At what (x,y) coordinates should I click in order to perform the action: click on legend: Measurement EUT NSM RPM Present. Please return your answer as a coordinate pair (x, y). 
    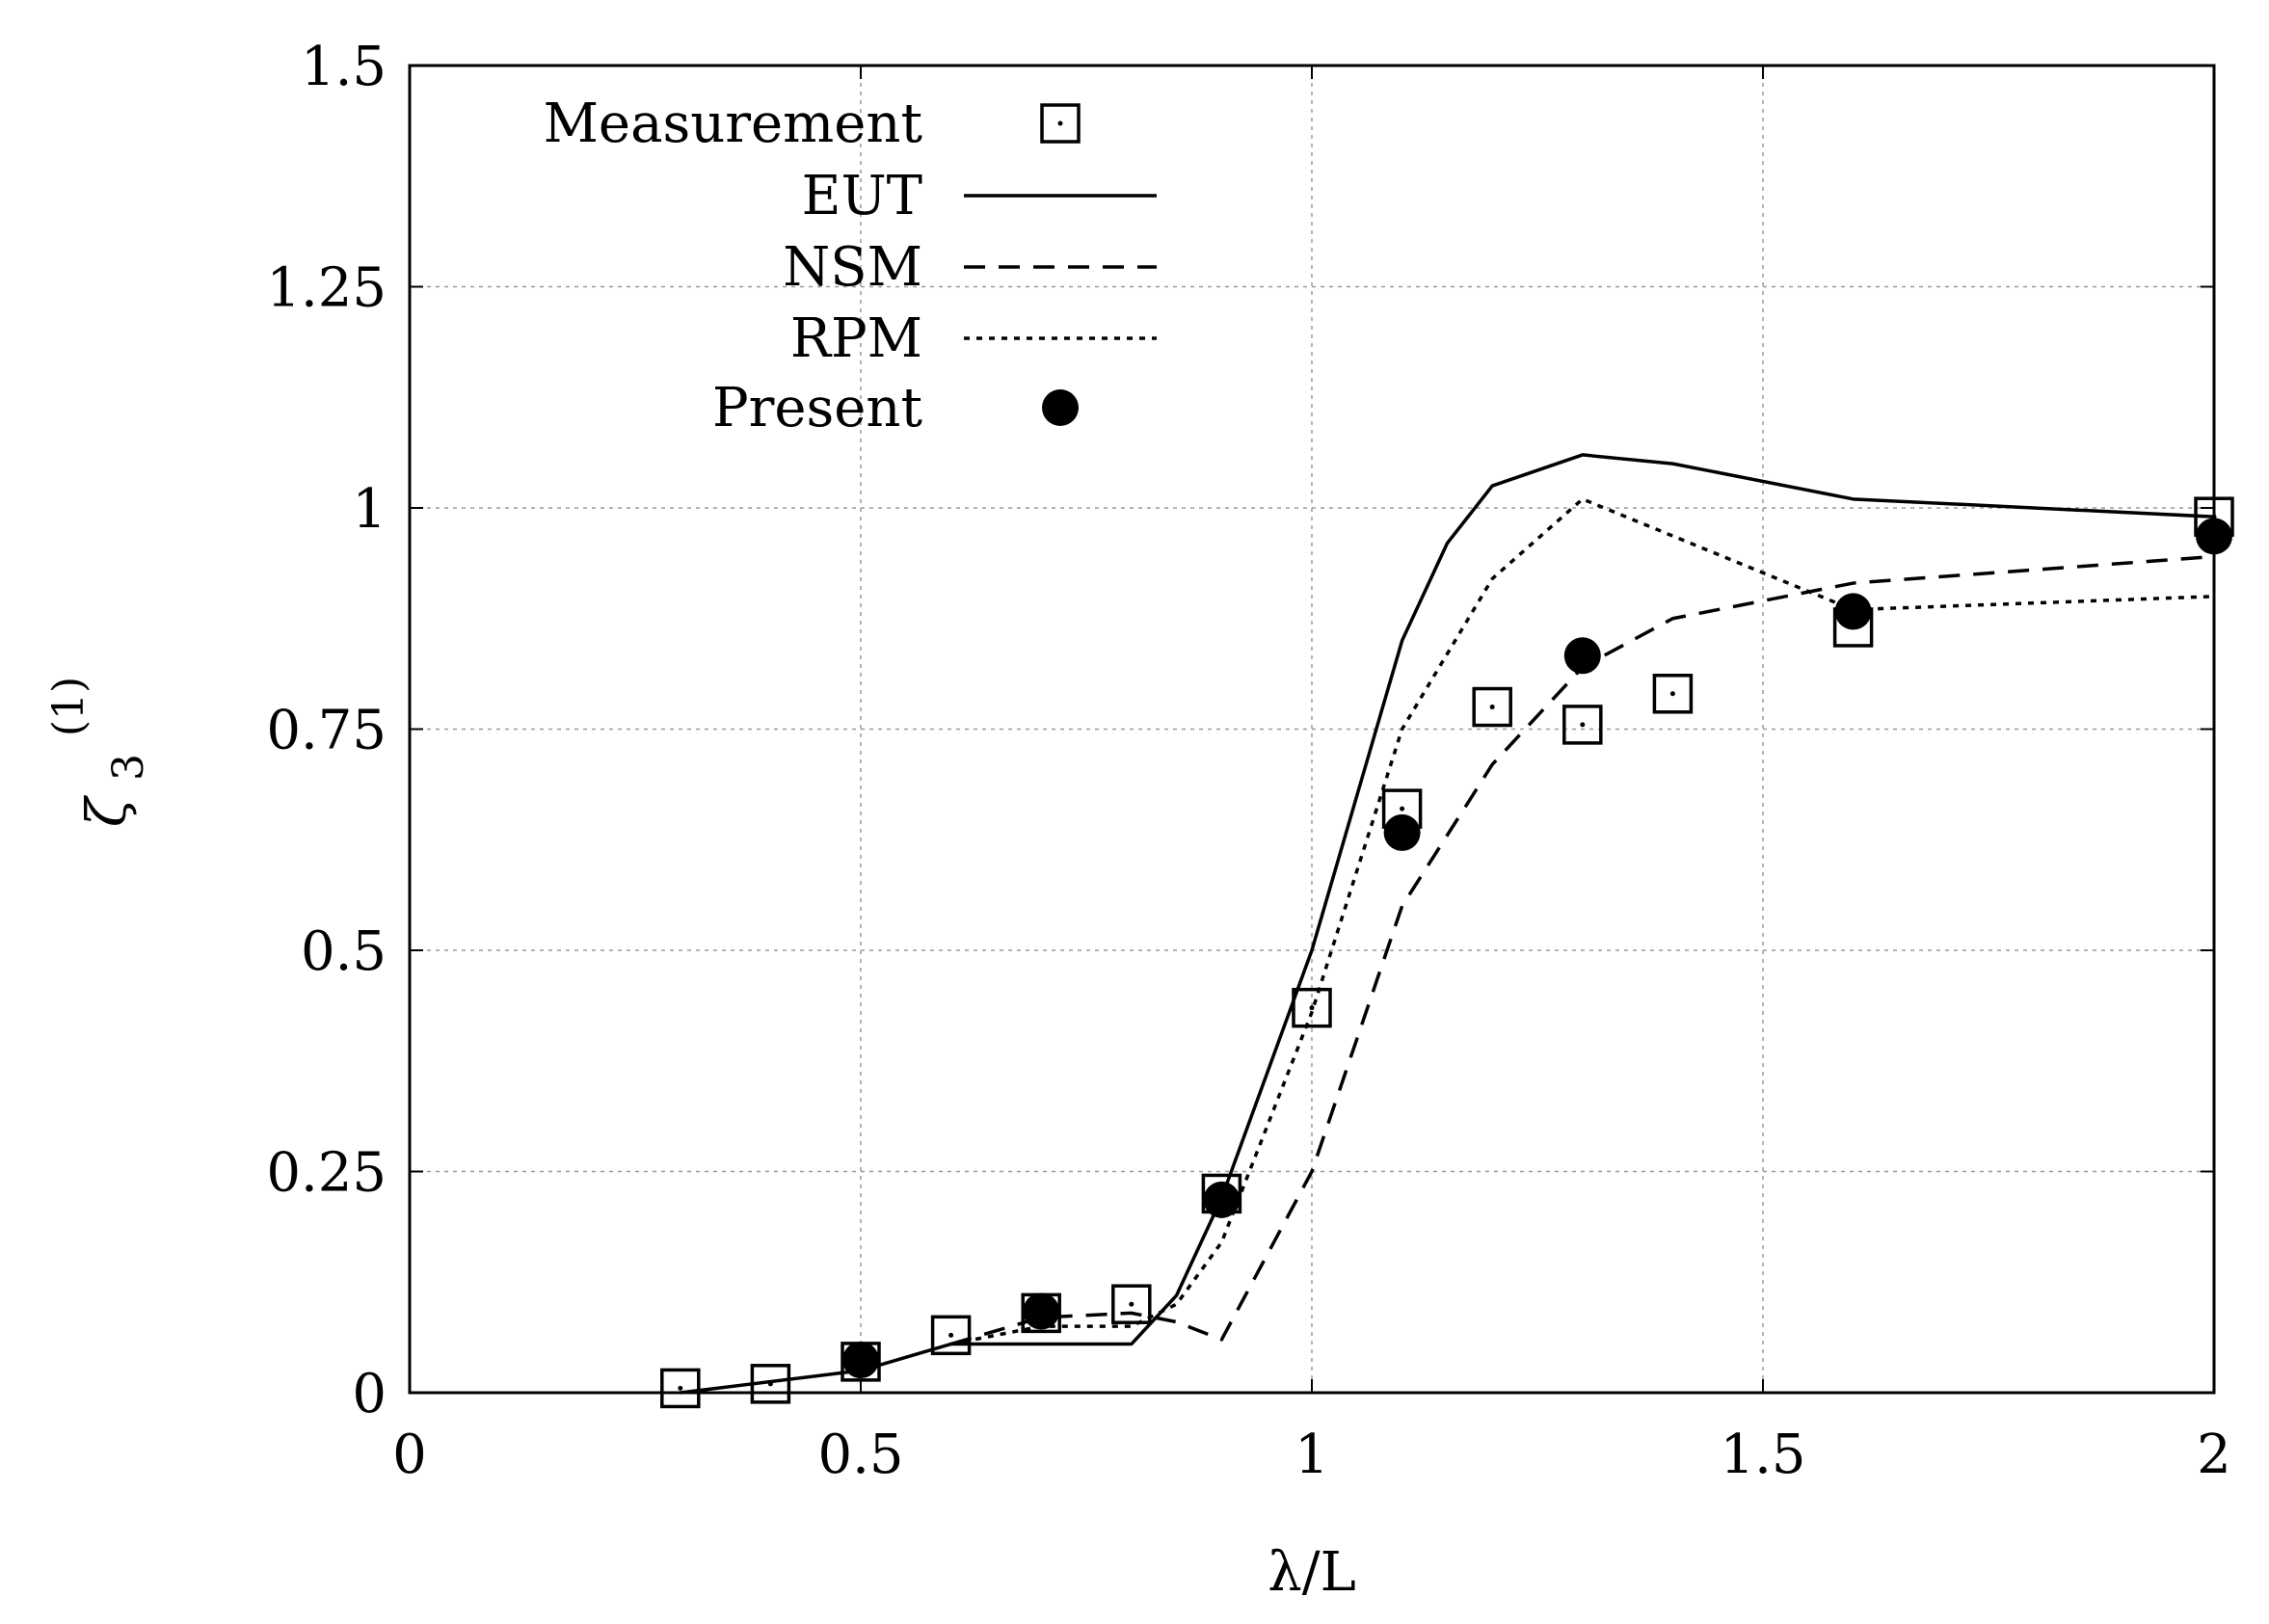
    Looking at the image, I should click on (850, 266).